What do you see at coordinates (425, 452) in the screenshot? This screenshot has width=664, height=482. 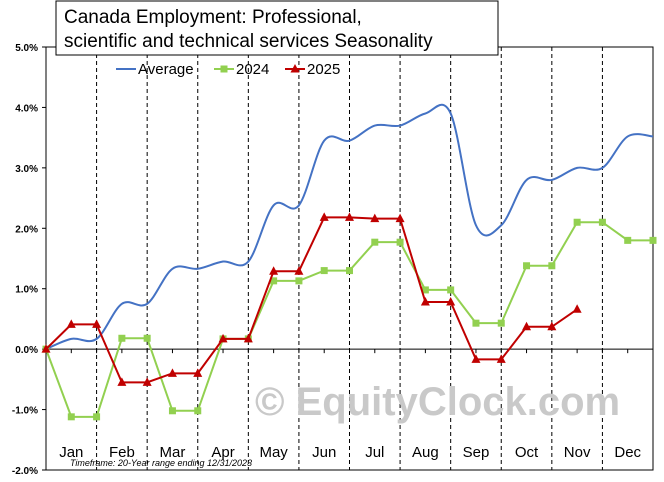 I see `month-label: Aug` at bounding box center [425, 452].